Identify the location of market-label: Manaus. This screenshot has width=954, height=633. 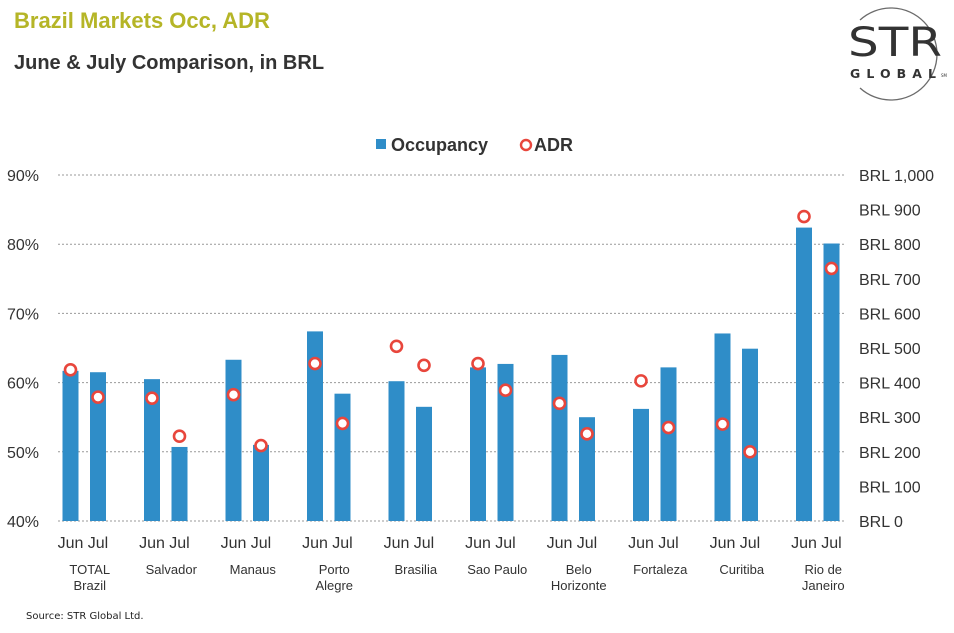
(253, 569).